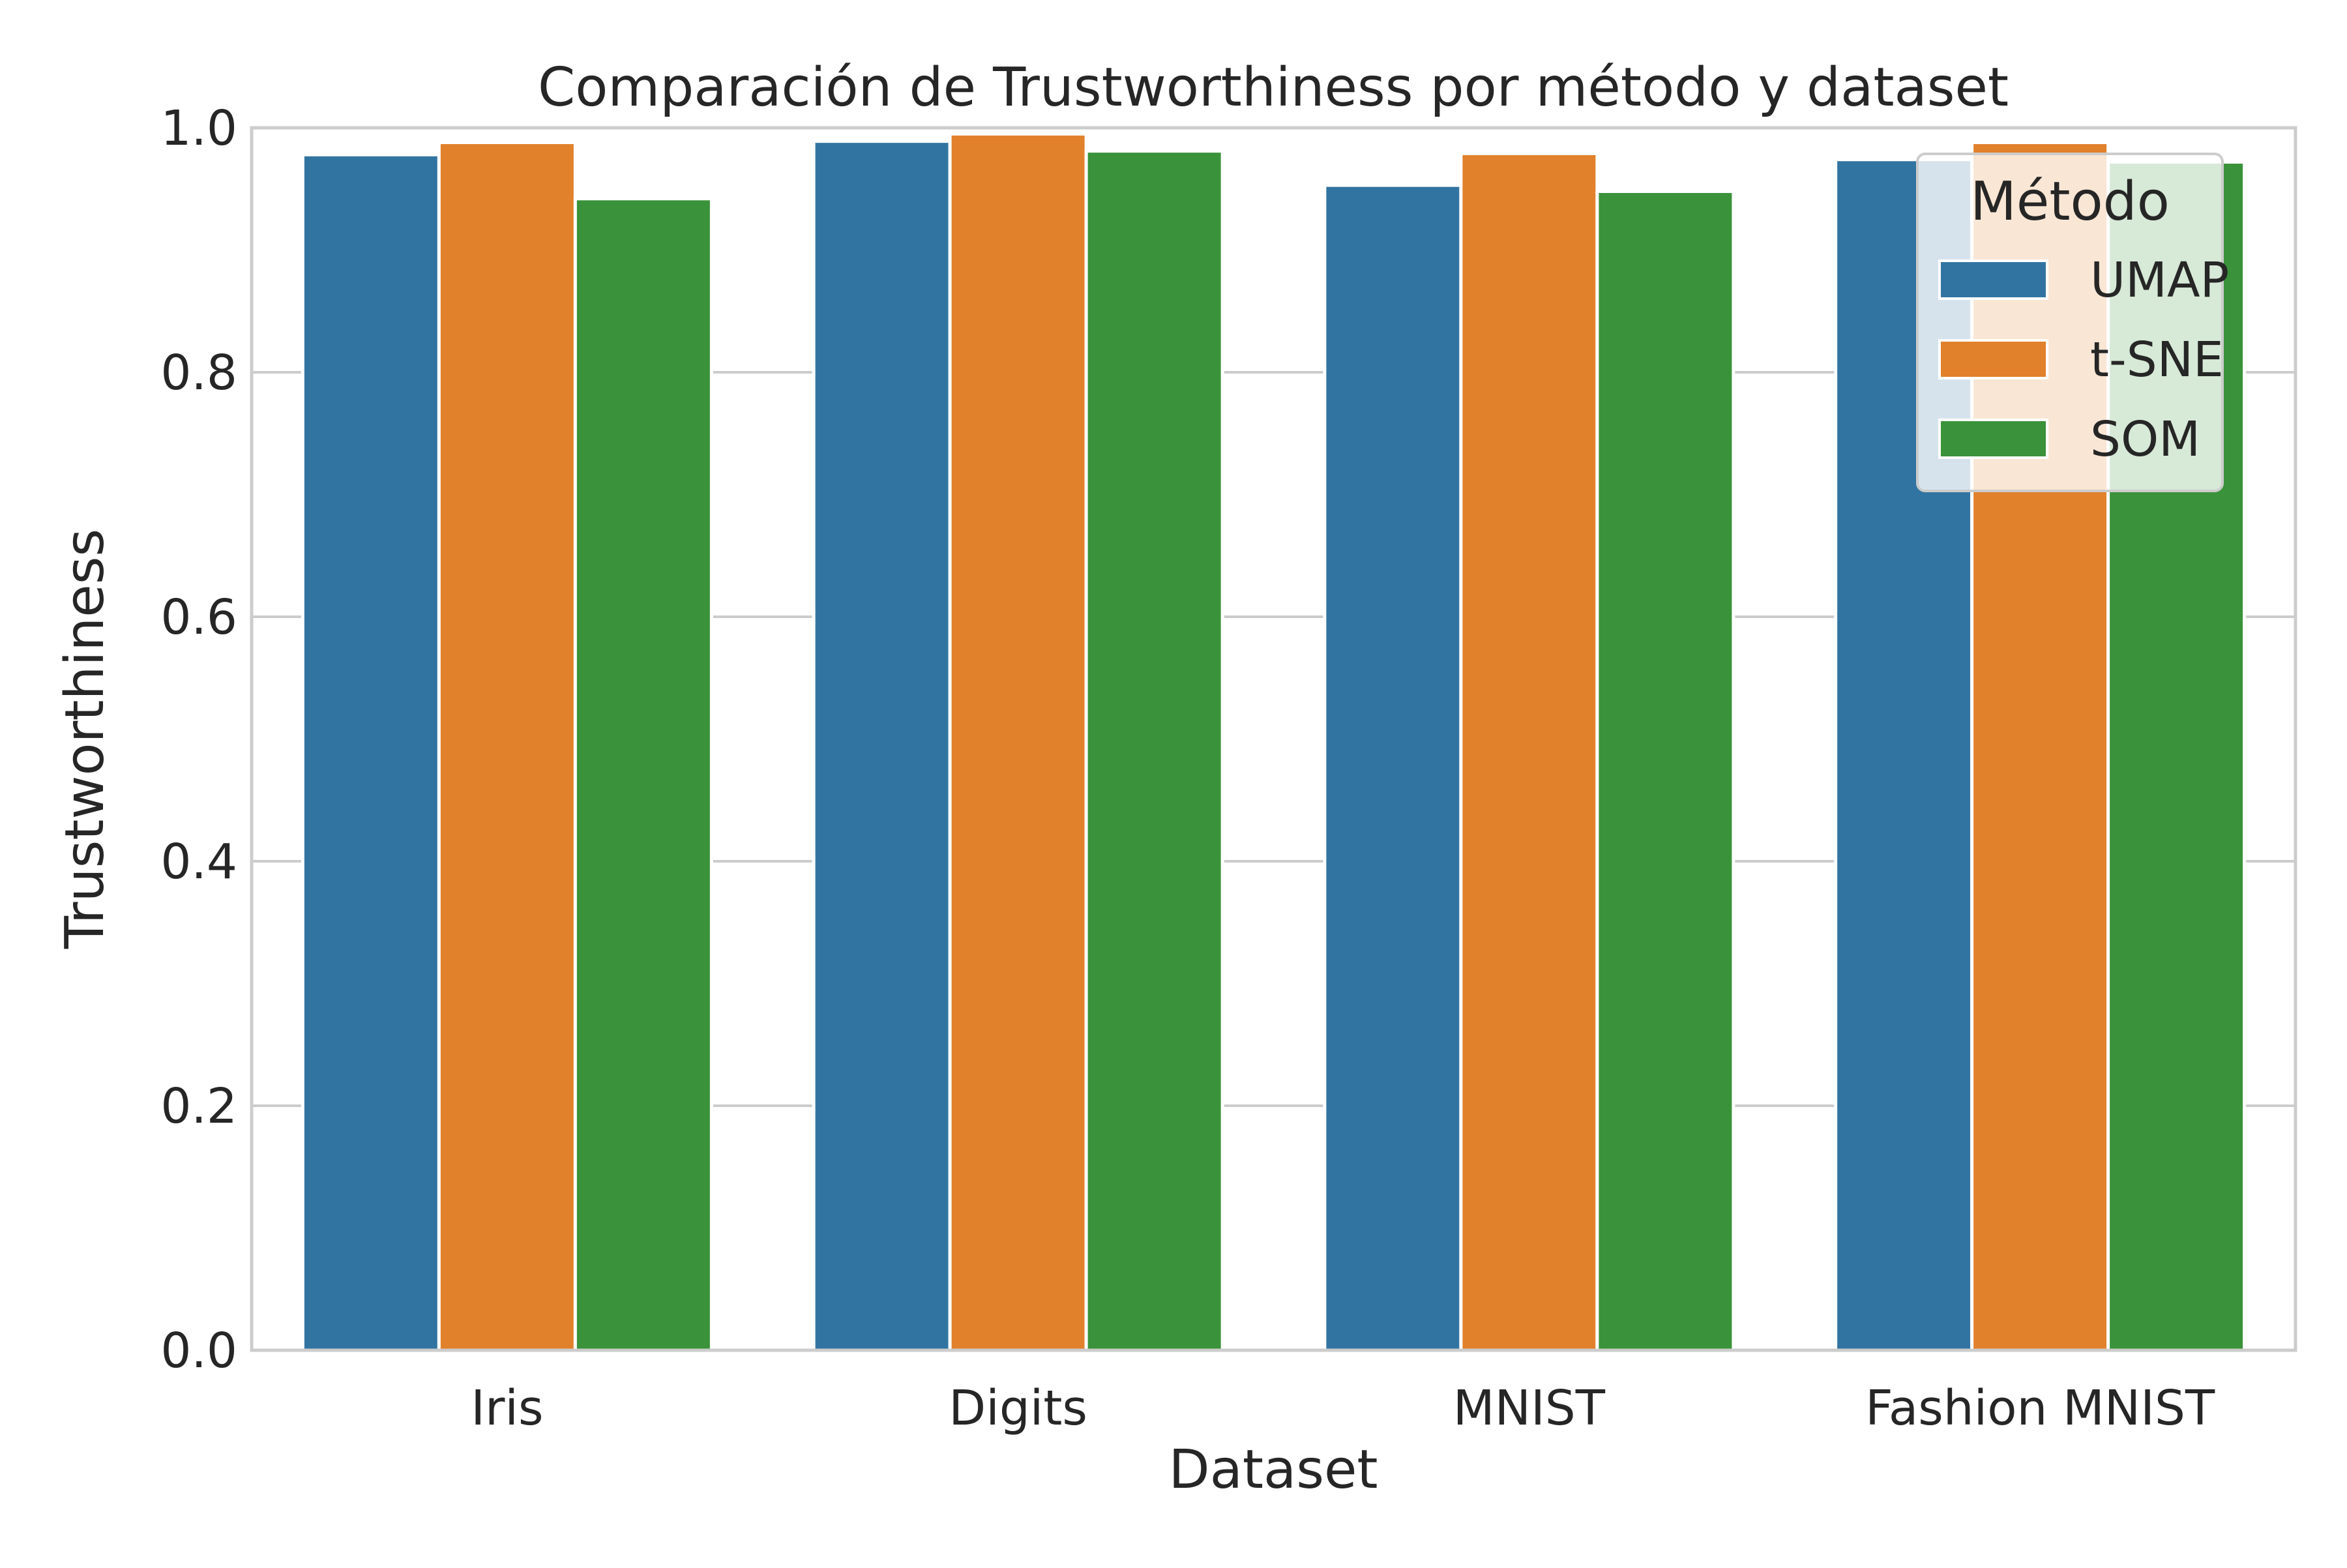 This screenshot has width=2347, height=1568. What do you see at coordinates (1273, 1470) in the screenshot?
I see `x-axis-label: Dataset` at bounding box center [1273, 1470].